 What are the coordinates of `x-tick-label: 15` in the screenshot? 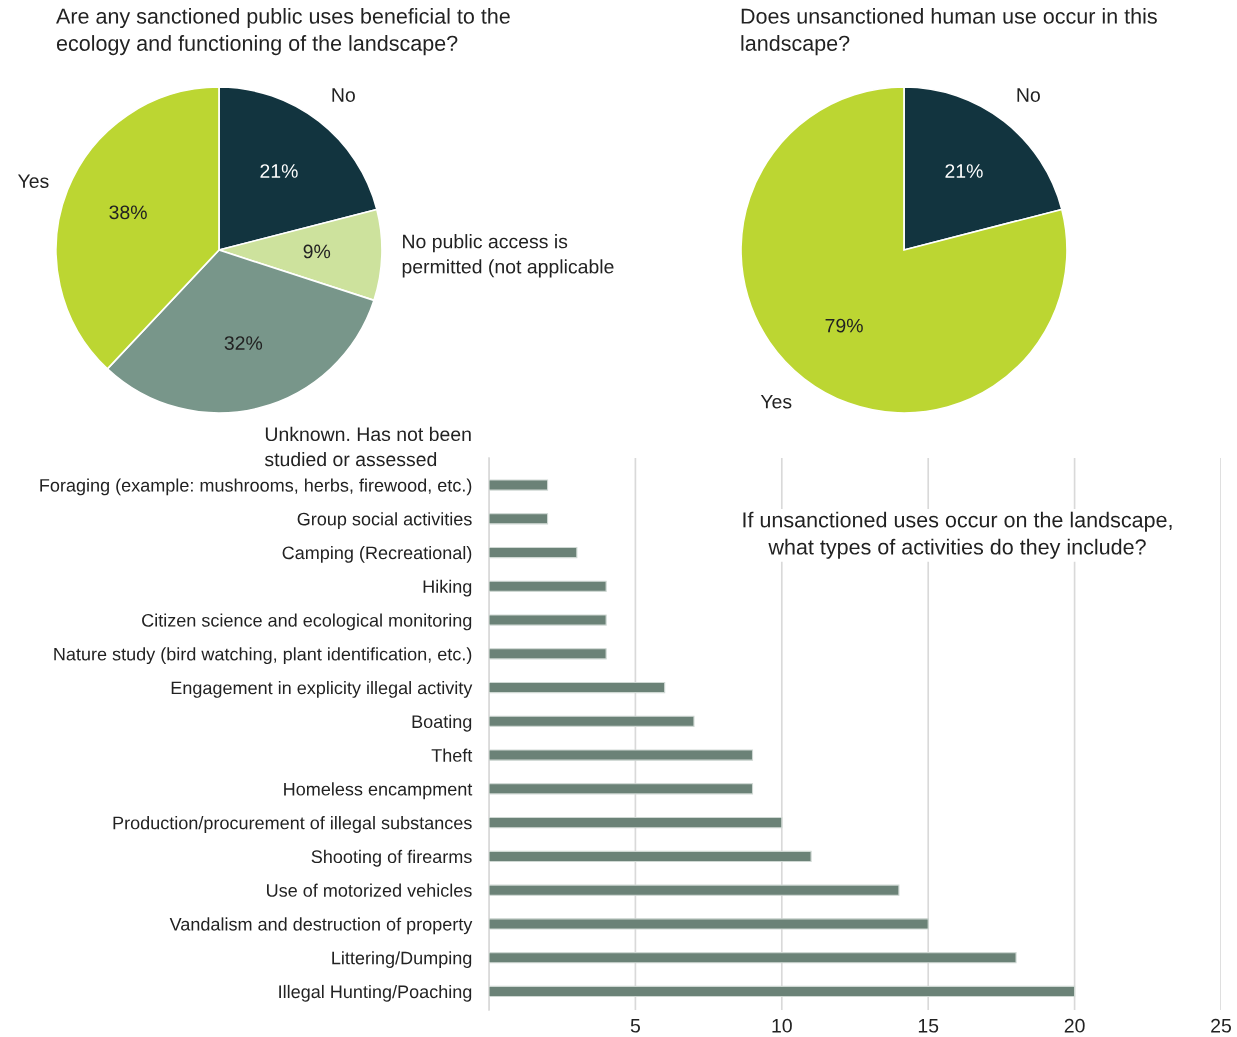 It's located at (928, 1026).